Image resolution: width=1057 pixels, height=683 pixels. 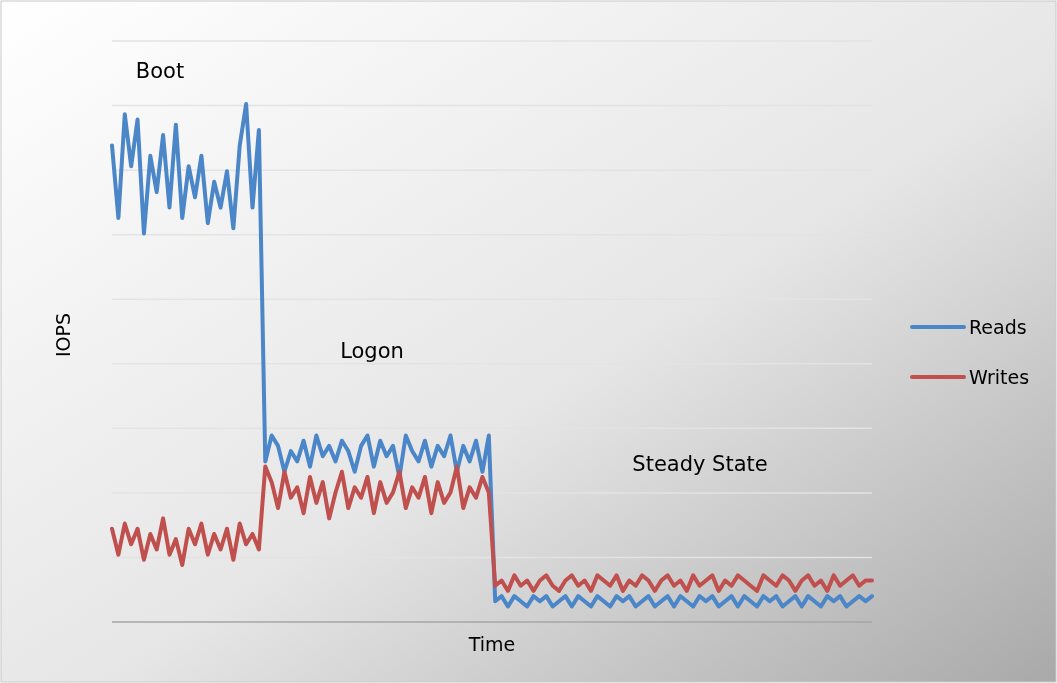 I want to click on annotation: Steady State, so click(x=700, y=464).